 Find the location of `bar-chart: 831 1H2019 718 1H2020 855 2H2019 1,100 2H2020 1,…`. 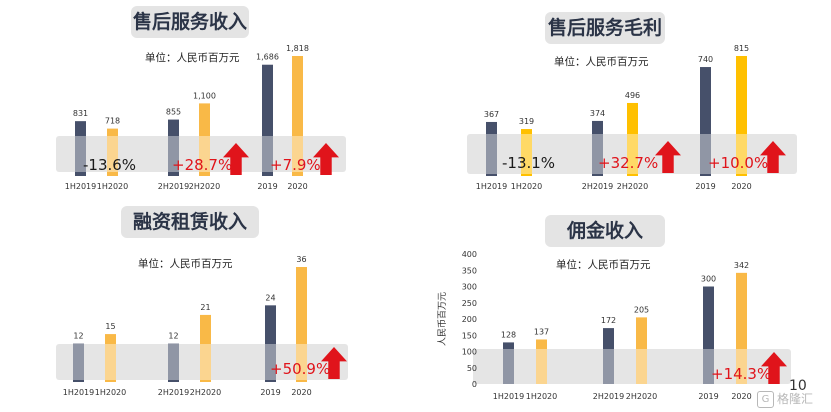

bar-chart: 831 1H2019 718 1H2020 855 2H2019 1,100 2H2020 1,… is located at coordinates (201, 117).